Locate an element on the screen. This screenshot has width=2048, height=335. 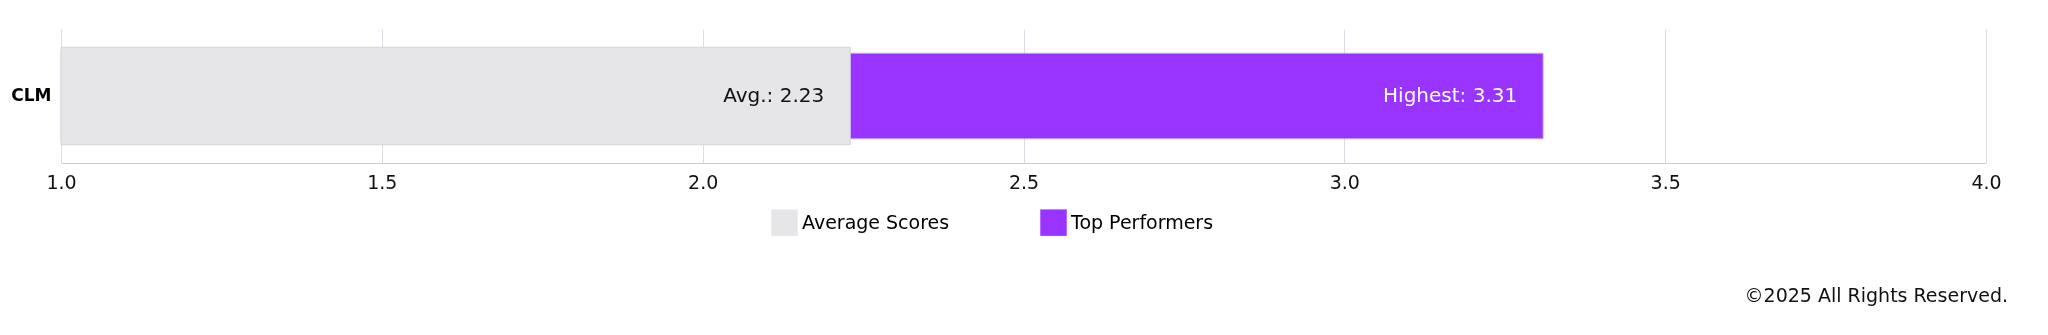
x-tick-label: 3.0 is located at coordinates (1344, 181).